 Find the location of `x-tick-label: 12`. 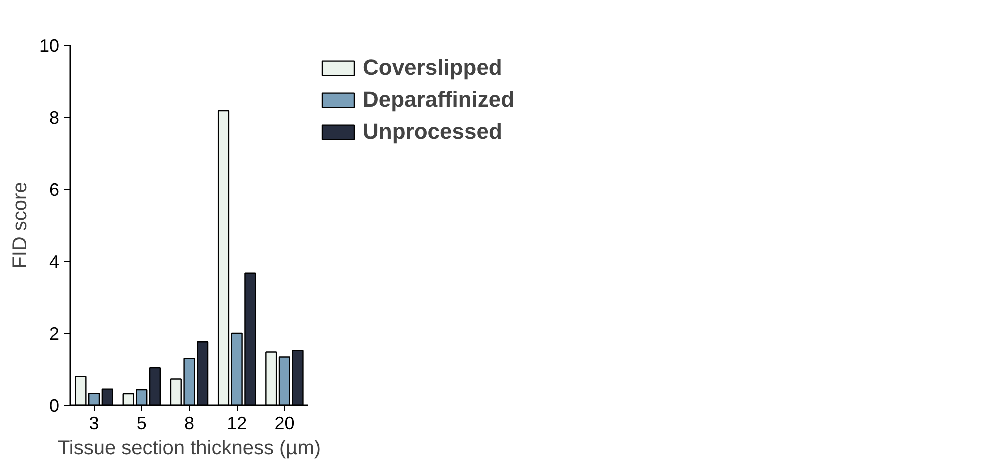

x-tick-label: 12 is located at coordinates (237, 424).